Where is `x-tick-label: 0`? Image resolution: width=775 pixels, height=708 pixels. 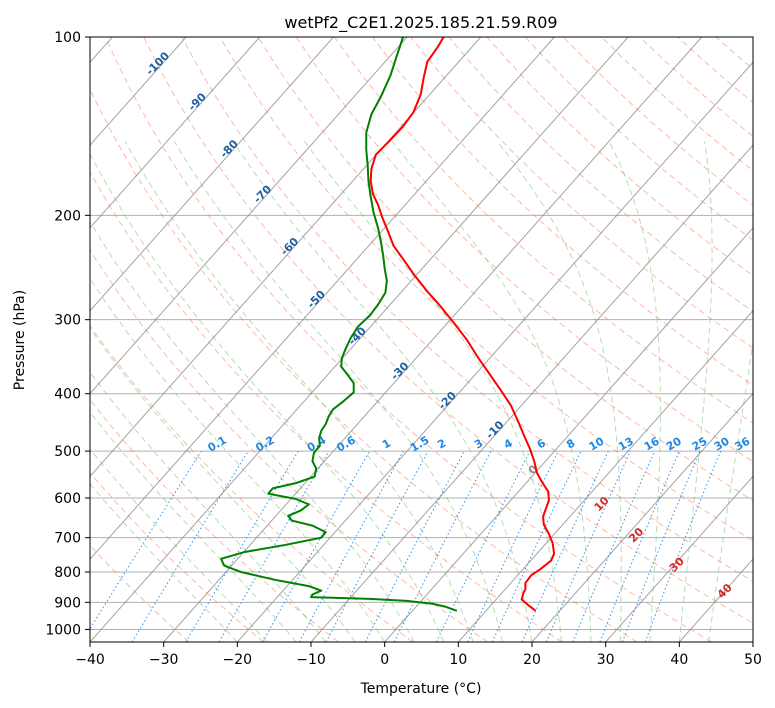
x-tick-label: 0 is located at coordinates (384, 660).